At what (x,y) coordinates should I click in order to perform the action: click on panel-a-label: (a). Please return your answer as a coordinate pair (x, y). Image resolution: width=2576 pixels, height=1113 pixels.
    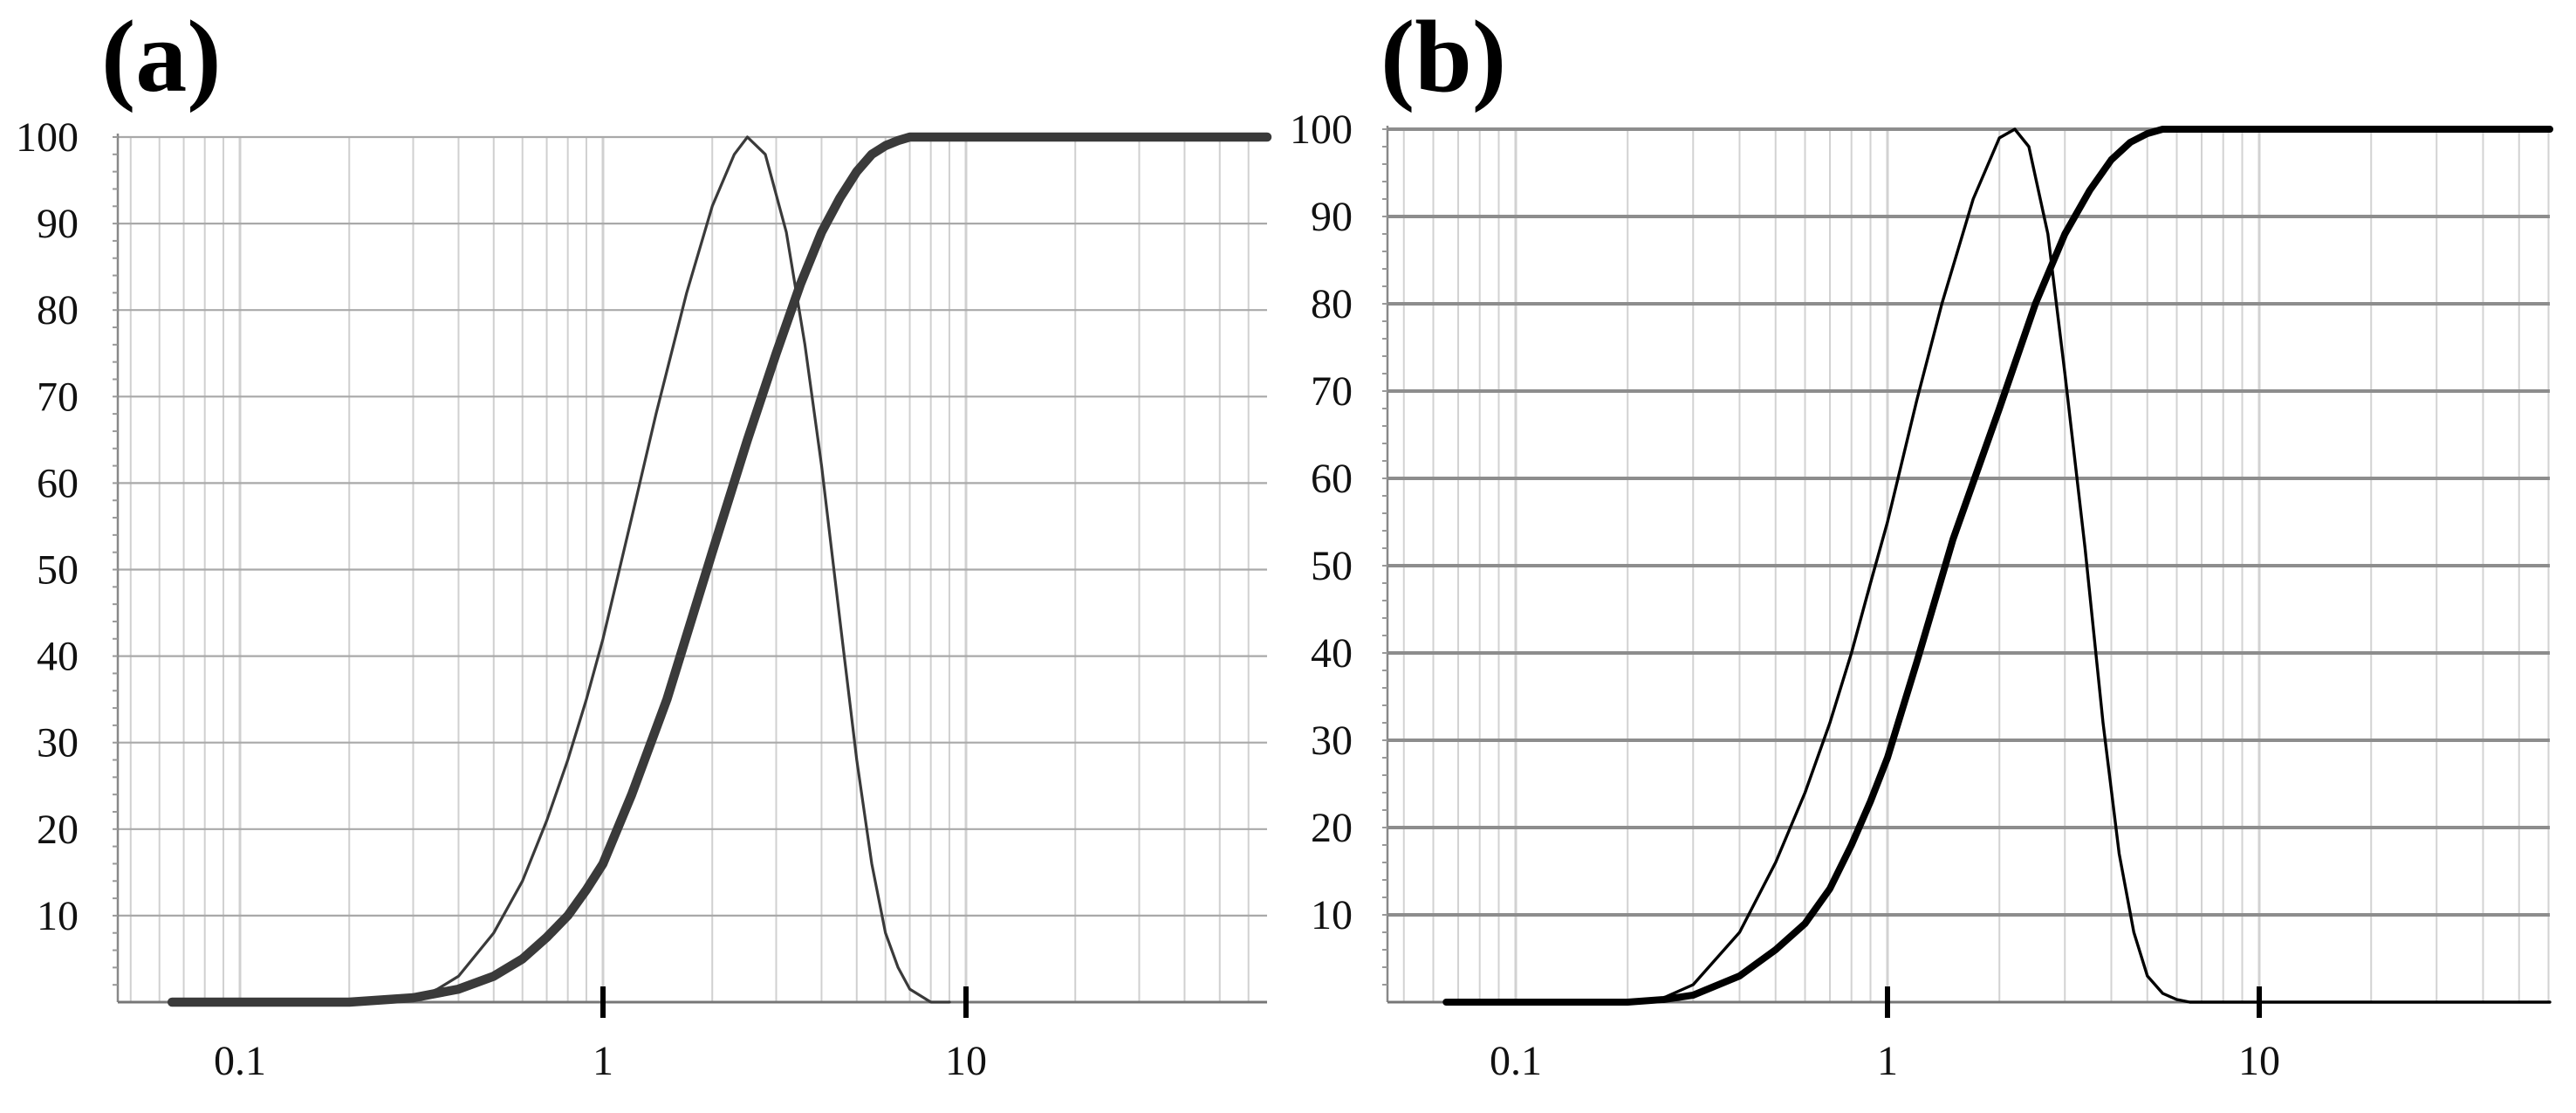
    Looking at the image, I should click on (162, 57).